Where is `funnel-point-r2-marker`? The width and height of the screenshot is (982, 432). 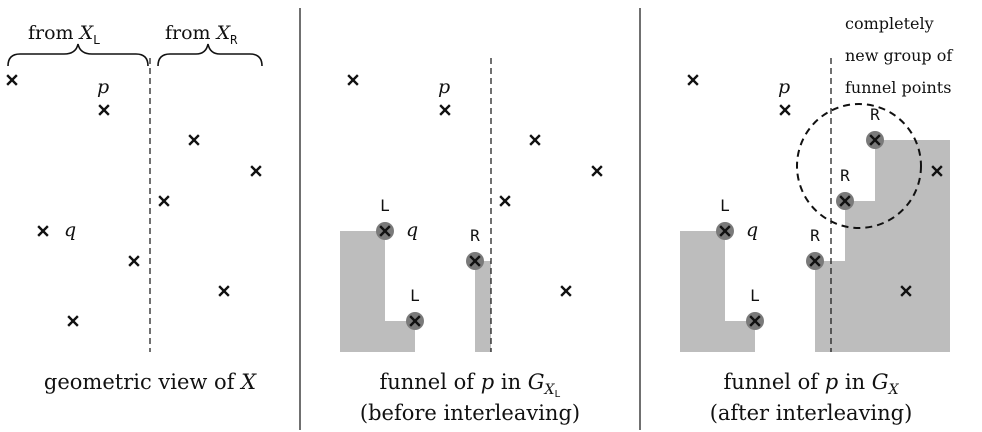 funnel-point-r2-marker is located at coordinates (845, 201).